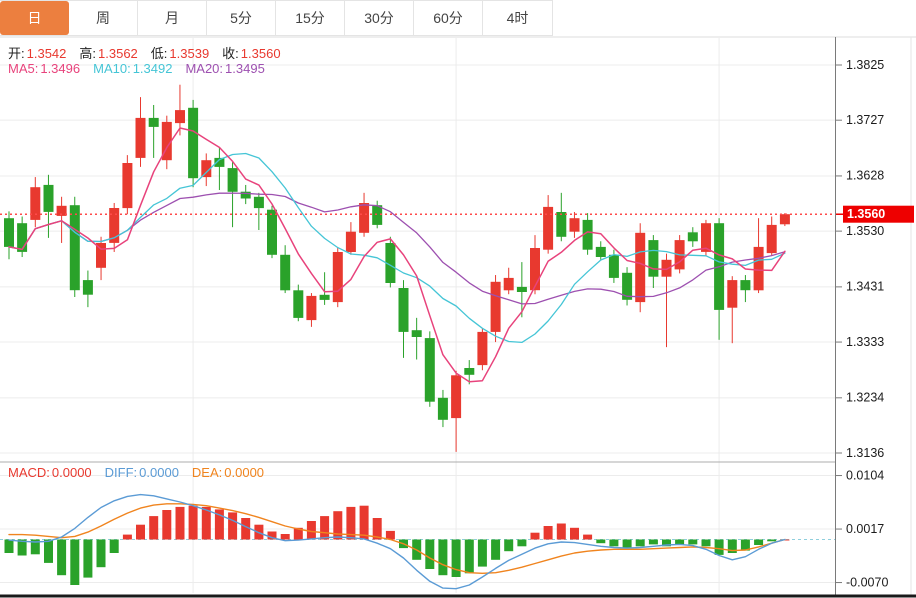  What do you see at coordinates (245, 68) in the screenshot?
I see `ma20-value: 1.3495` at bounding box center [245, 68].